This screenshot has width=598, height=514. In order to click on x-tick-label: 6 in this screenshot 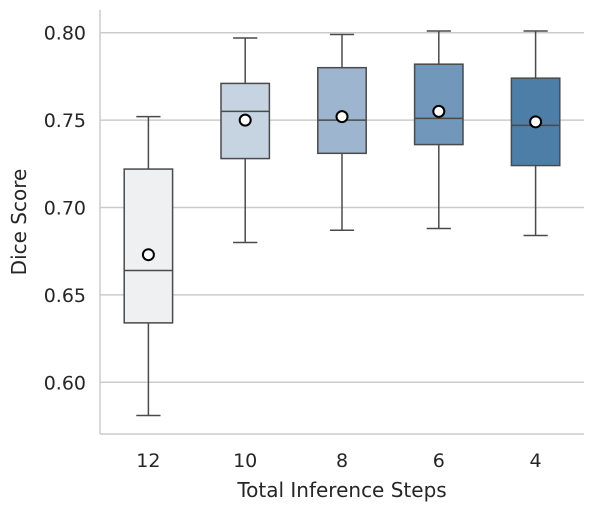, I will do `click(439, 461)`.